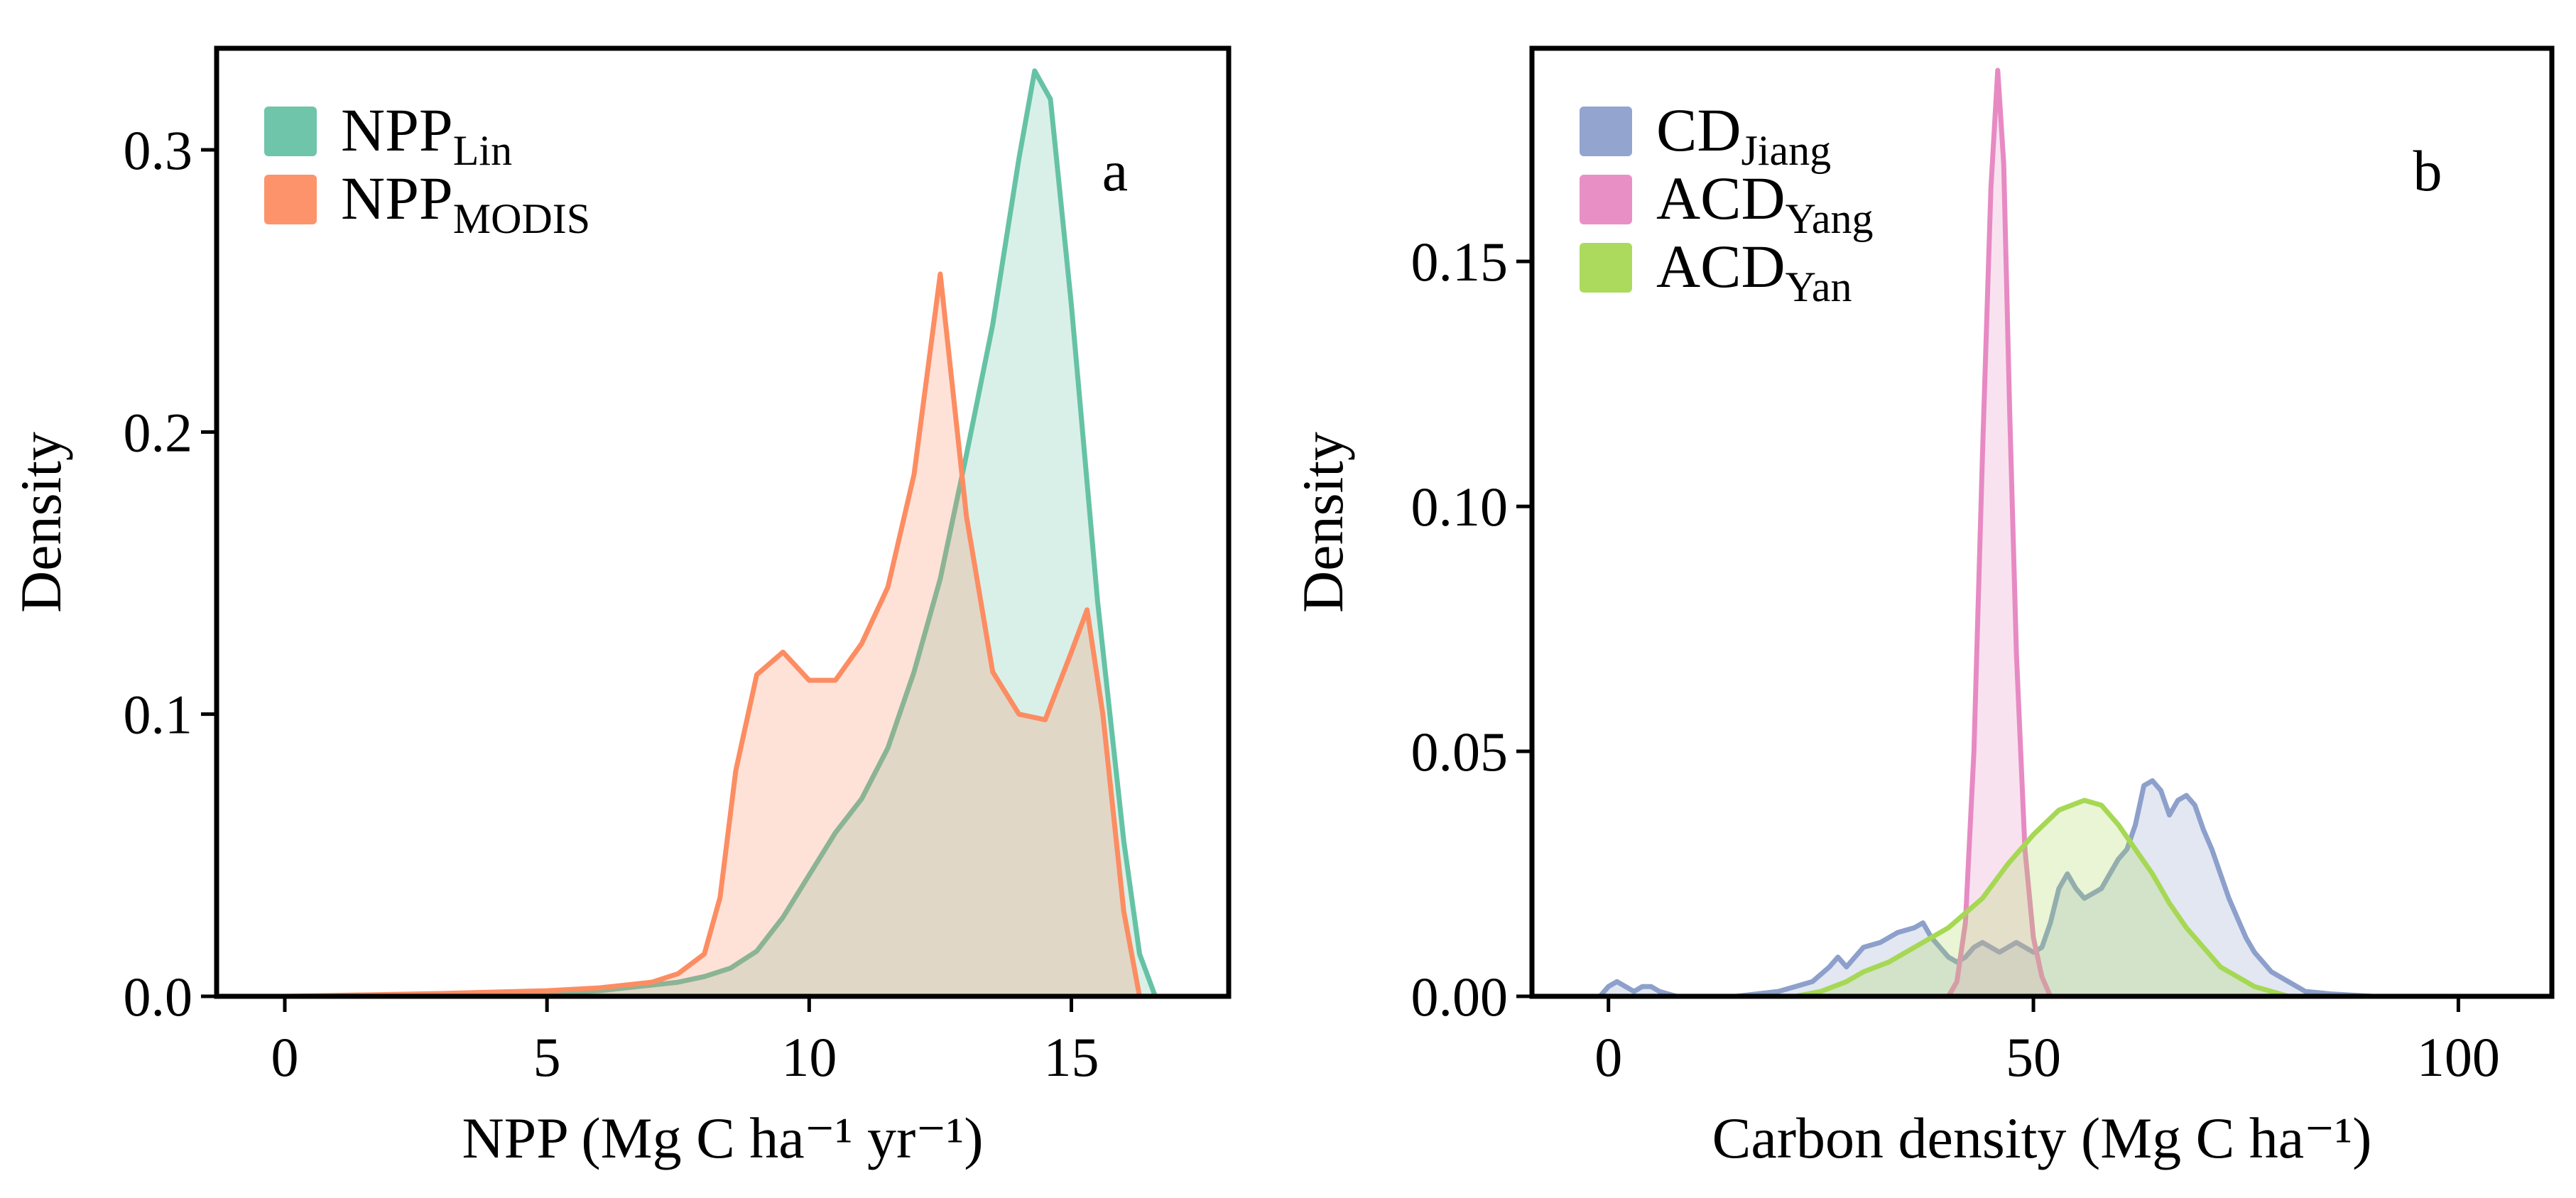 The image size is (2576, 1198). Describe the element at coordinates (2042, 1138) in the screenshot. I see `panel-b-x-axis-title: Carbon density (Mg C ha⁻¹)` at that location.